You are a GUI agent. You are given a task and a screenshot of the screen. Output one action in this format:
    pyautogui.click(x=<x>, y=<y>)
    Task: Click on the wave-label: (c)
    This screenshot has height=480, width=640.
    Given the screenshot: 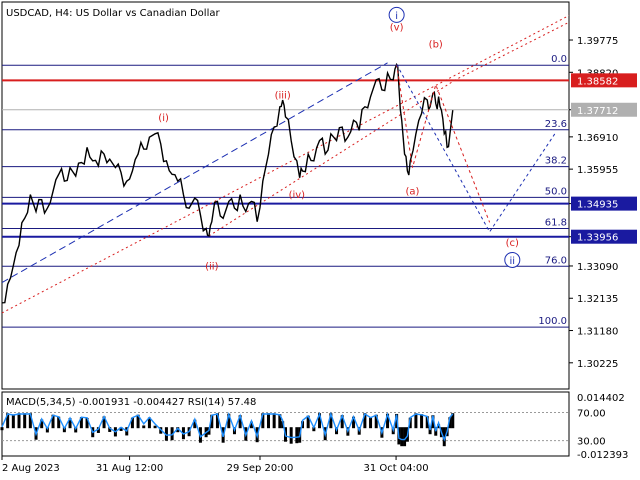 What is the action you would take?
    pyautogui.click(x=512, y=243)
    